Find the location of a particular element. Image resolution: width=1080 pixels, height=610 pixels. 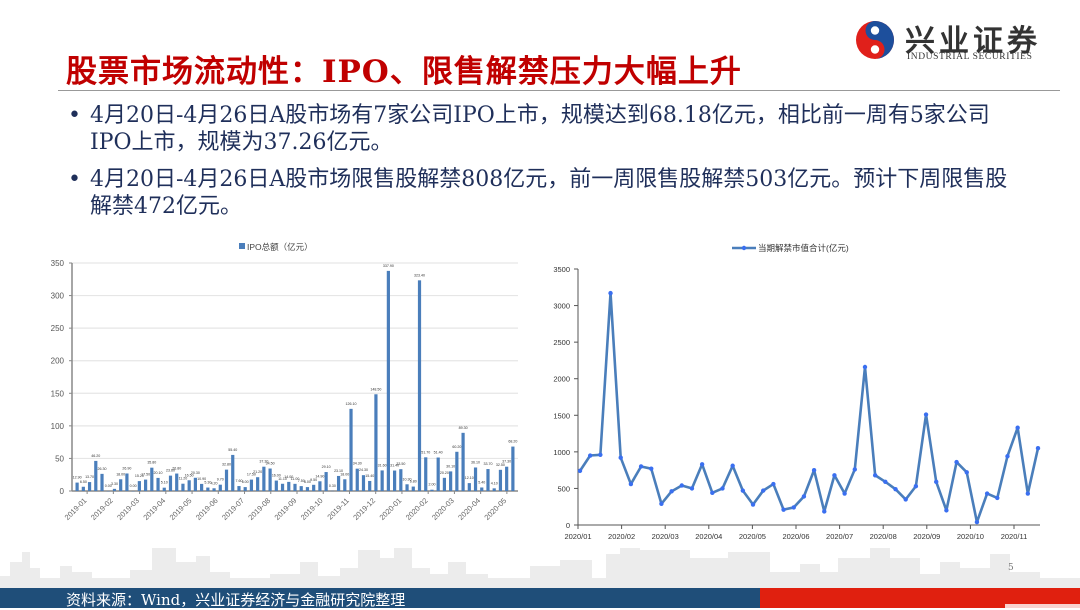

y-tick-label: 100 is located at coordinates (58, 426).